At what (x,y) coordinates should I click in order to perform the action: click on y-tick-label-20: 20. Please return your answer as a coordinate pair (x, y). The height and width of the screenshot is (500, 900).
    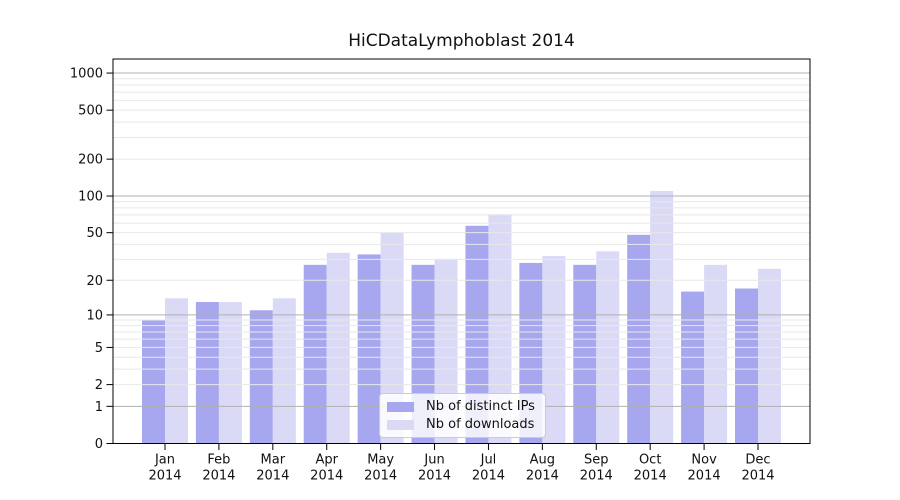
    Looking at the image, I should click on (94, 281).